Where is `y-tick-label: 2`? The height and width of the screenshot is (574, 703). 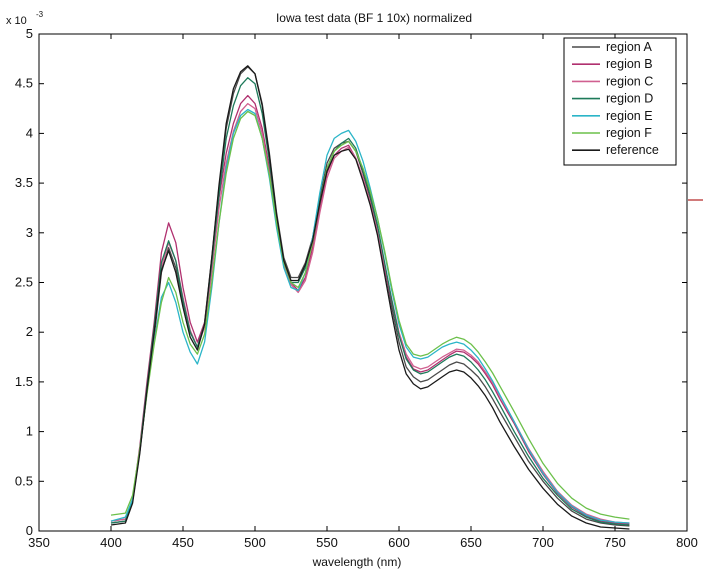
y-tick-label: 2 is located at coordinates (29, 331).